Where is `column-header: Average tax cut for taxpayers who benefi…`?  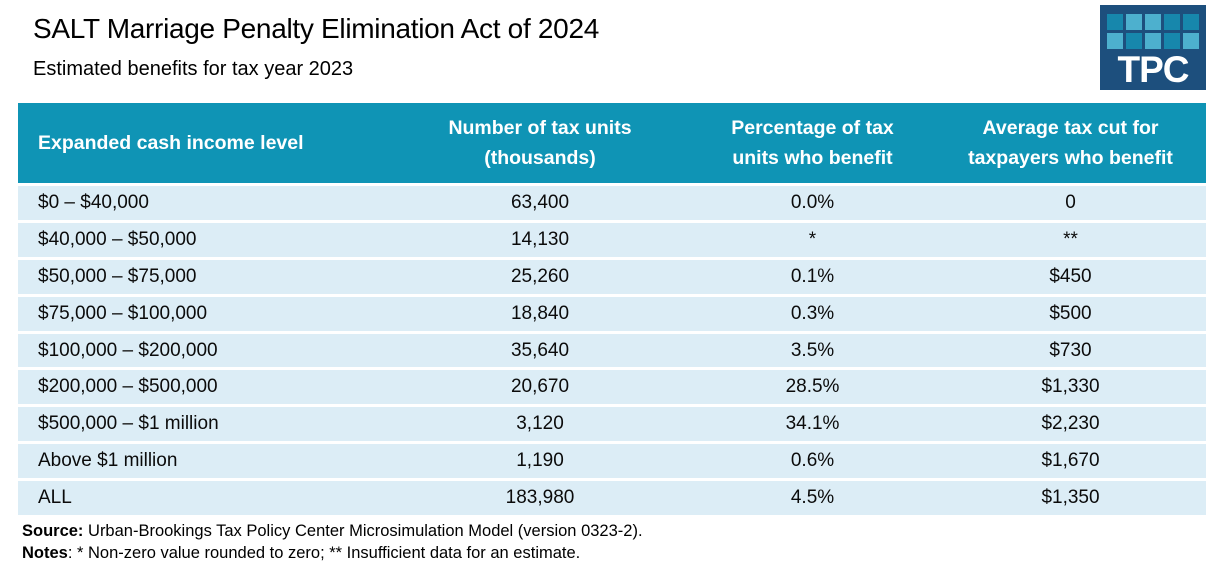 column-header: Average tax cut for taxpayers who benefi… is located at coordinates (1070, 143).